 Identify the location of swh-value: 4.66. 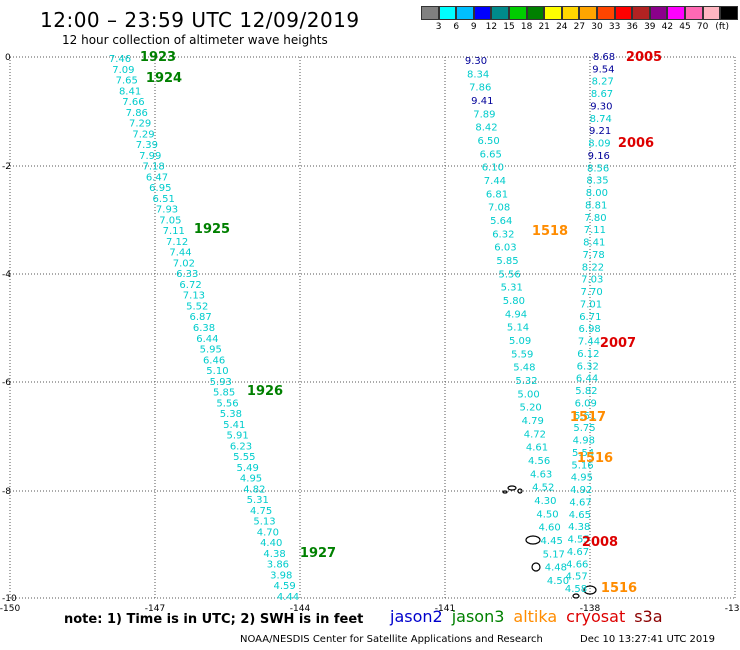
(577, 564).